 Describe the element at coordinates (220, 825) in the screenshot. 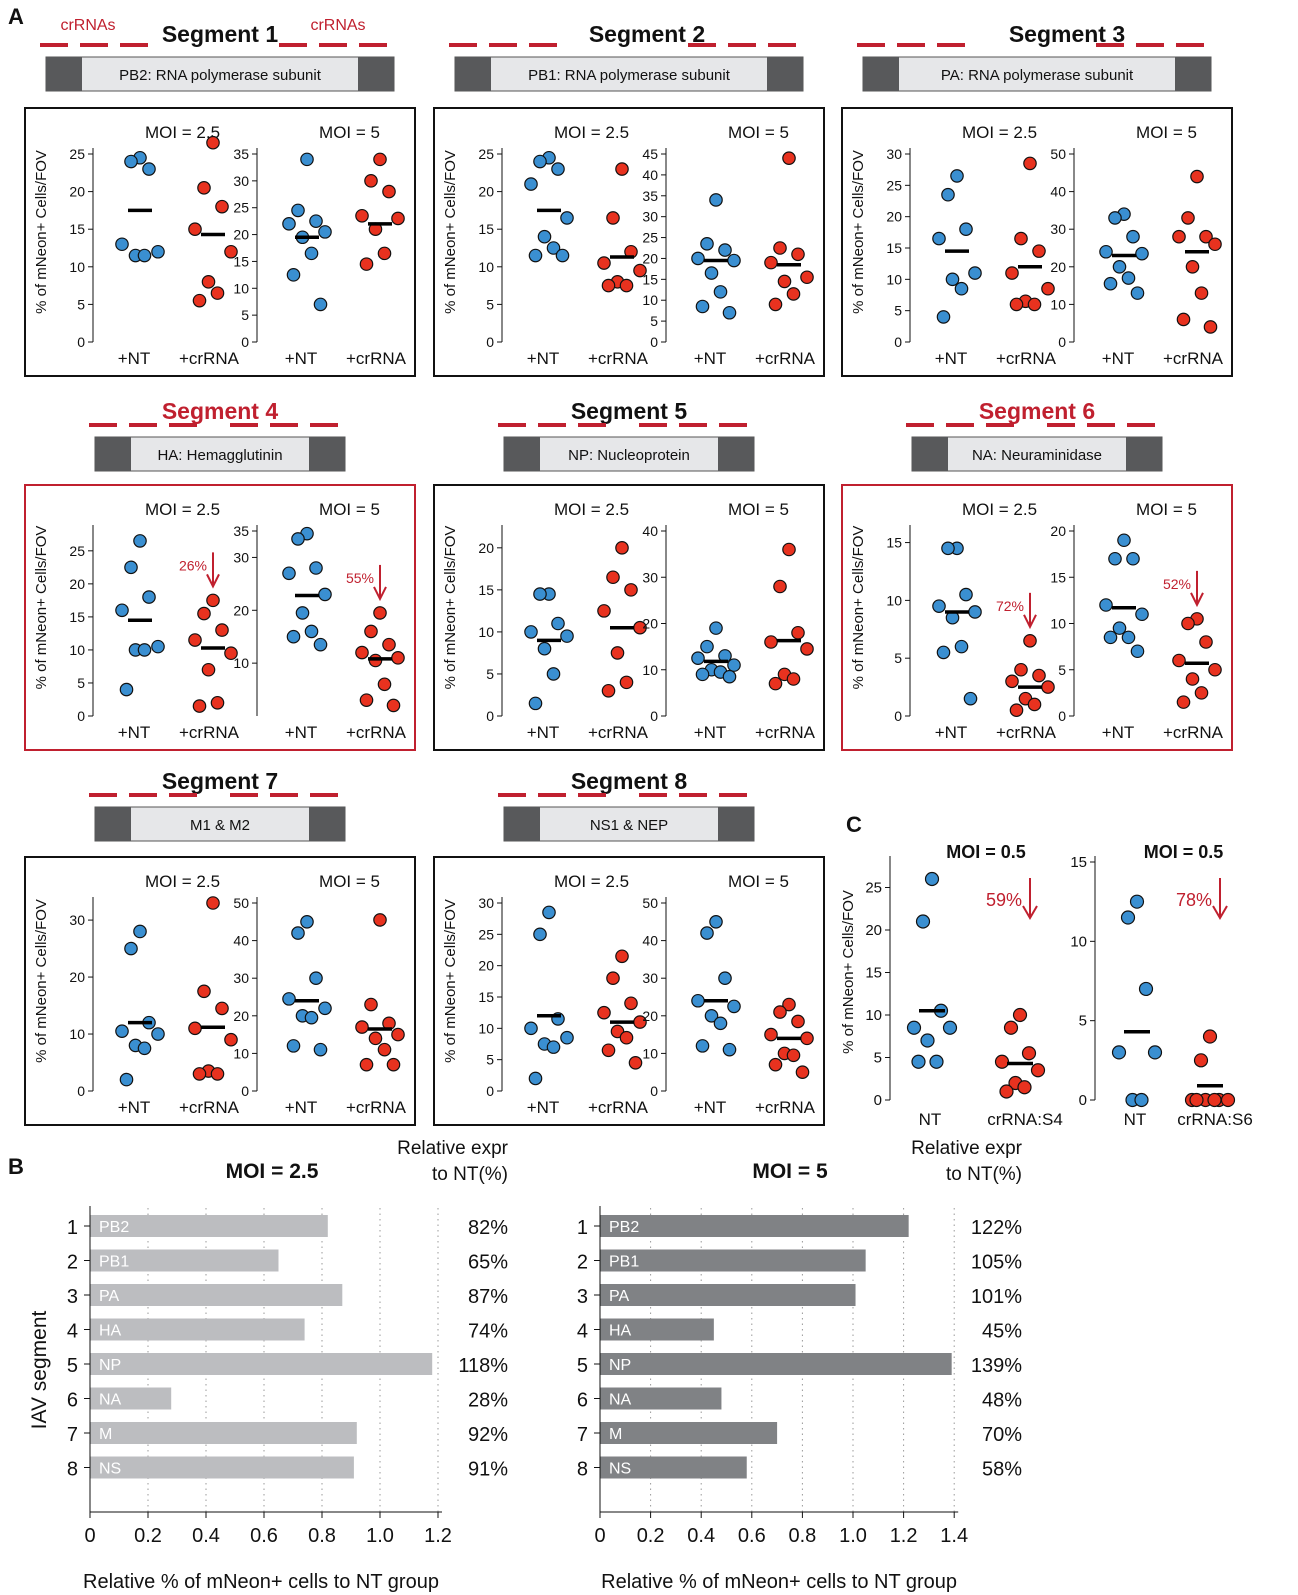

I see `gene-label: M1 & M2` at that location.